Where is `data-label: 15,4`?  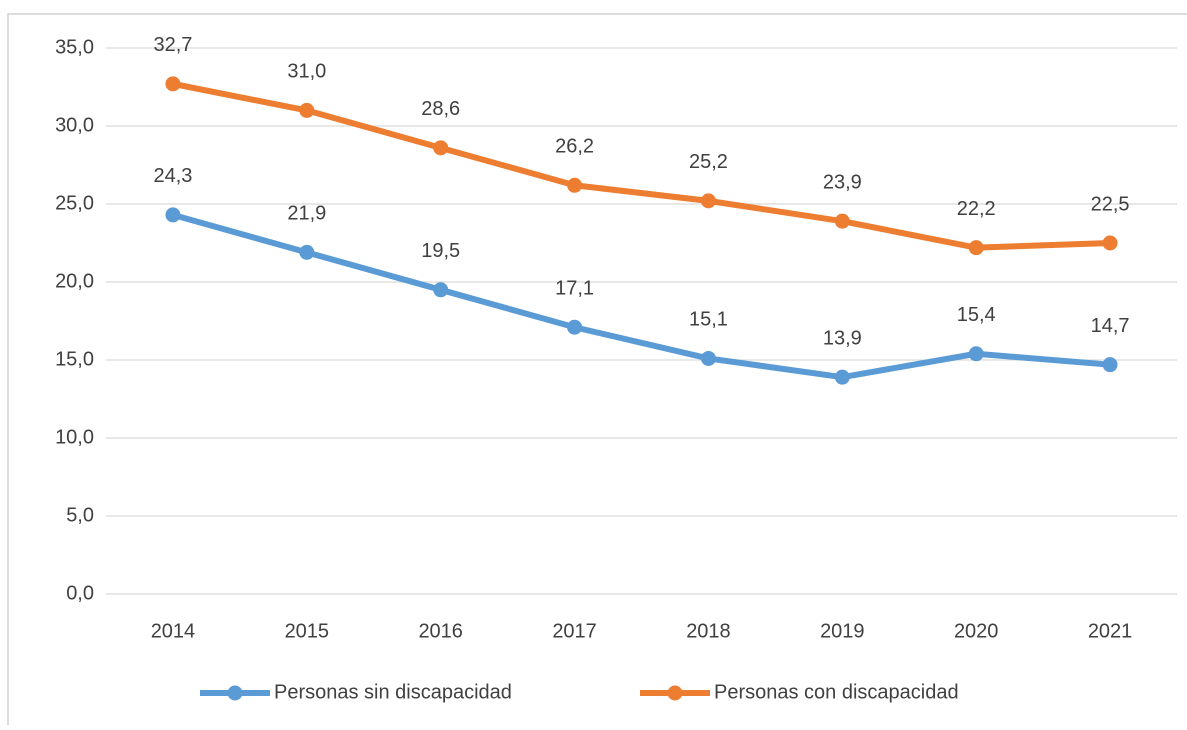
data-label: 15,4 is located at coordinates (976, 315).